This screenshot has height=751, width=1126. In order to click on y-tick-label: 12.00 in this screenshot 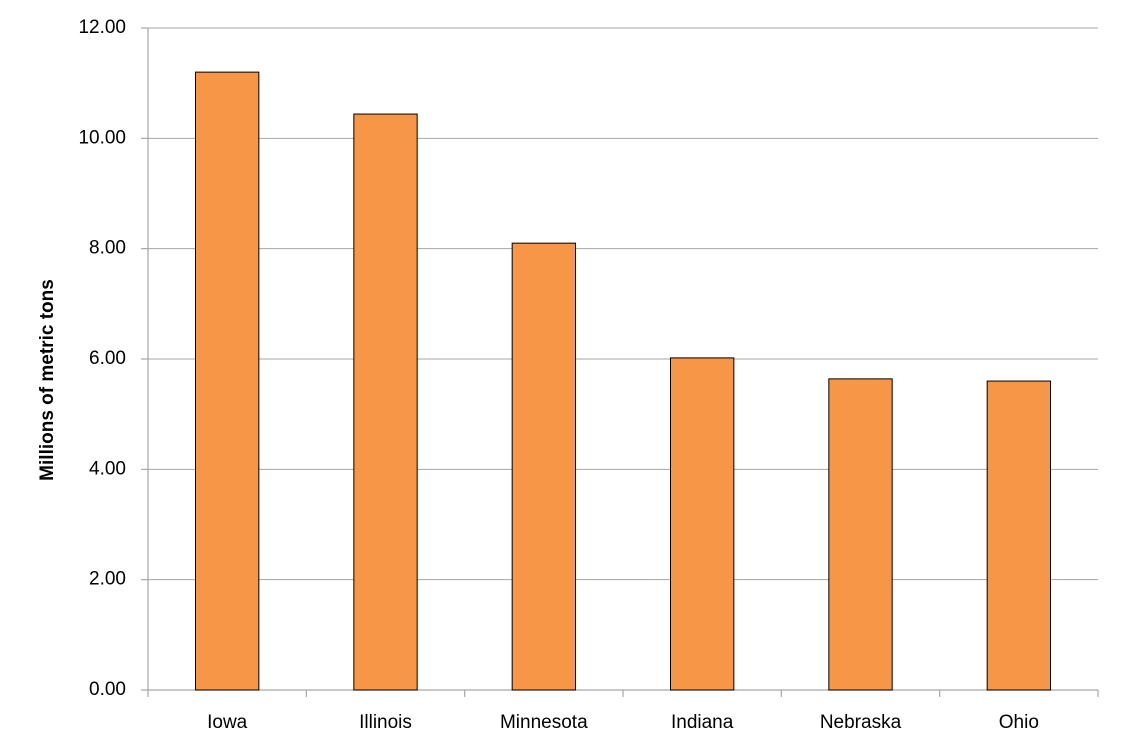, I will do `click(102, 27)`.